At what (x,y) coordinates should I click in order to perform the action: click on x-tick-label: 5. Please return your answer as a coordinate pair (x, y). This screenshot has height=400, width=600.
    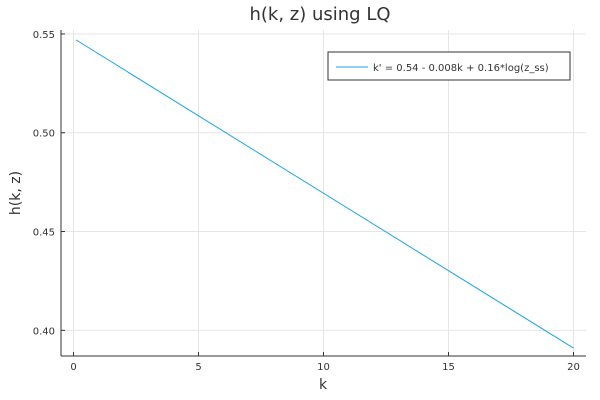
    Looking at the image, I should click on (198, 367).